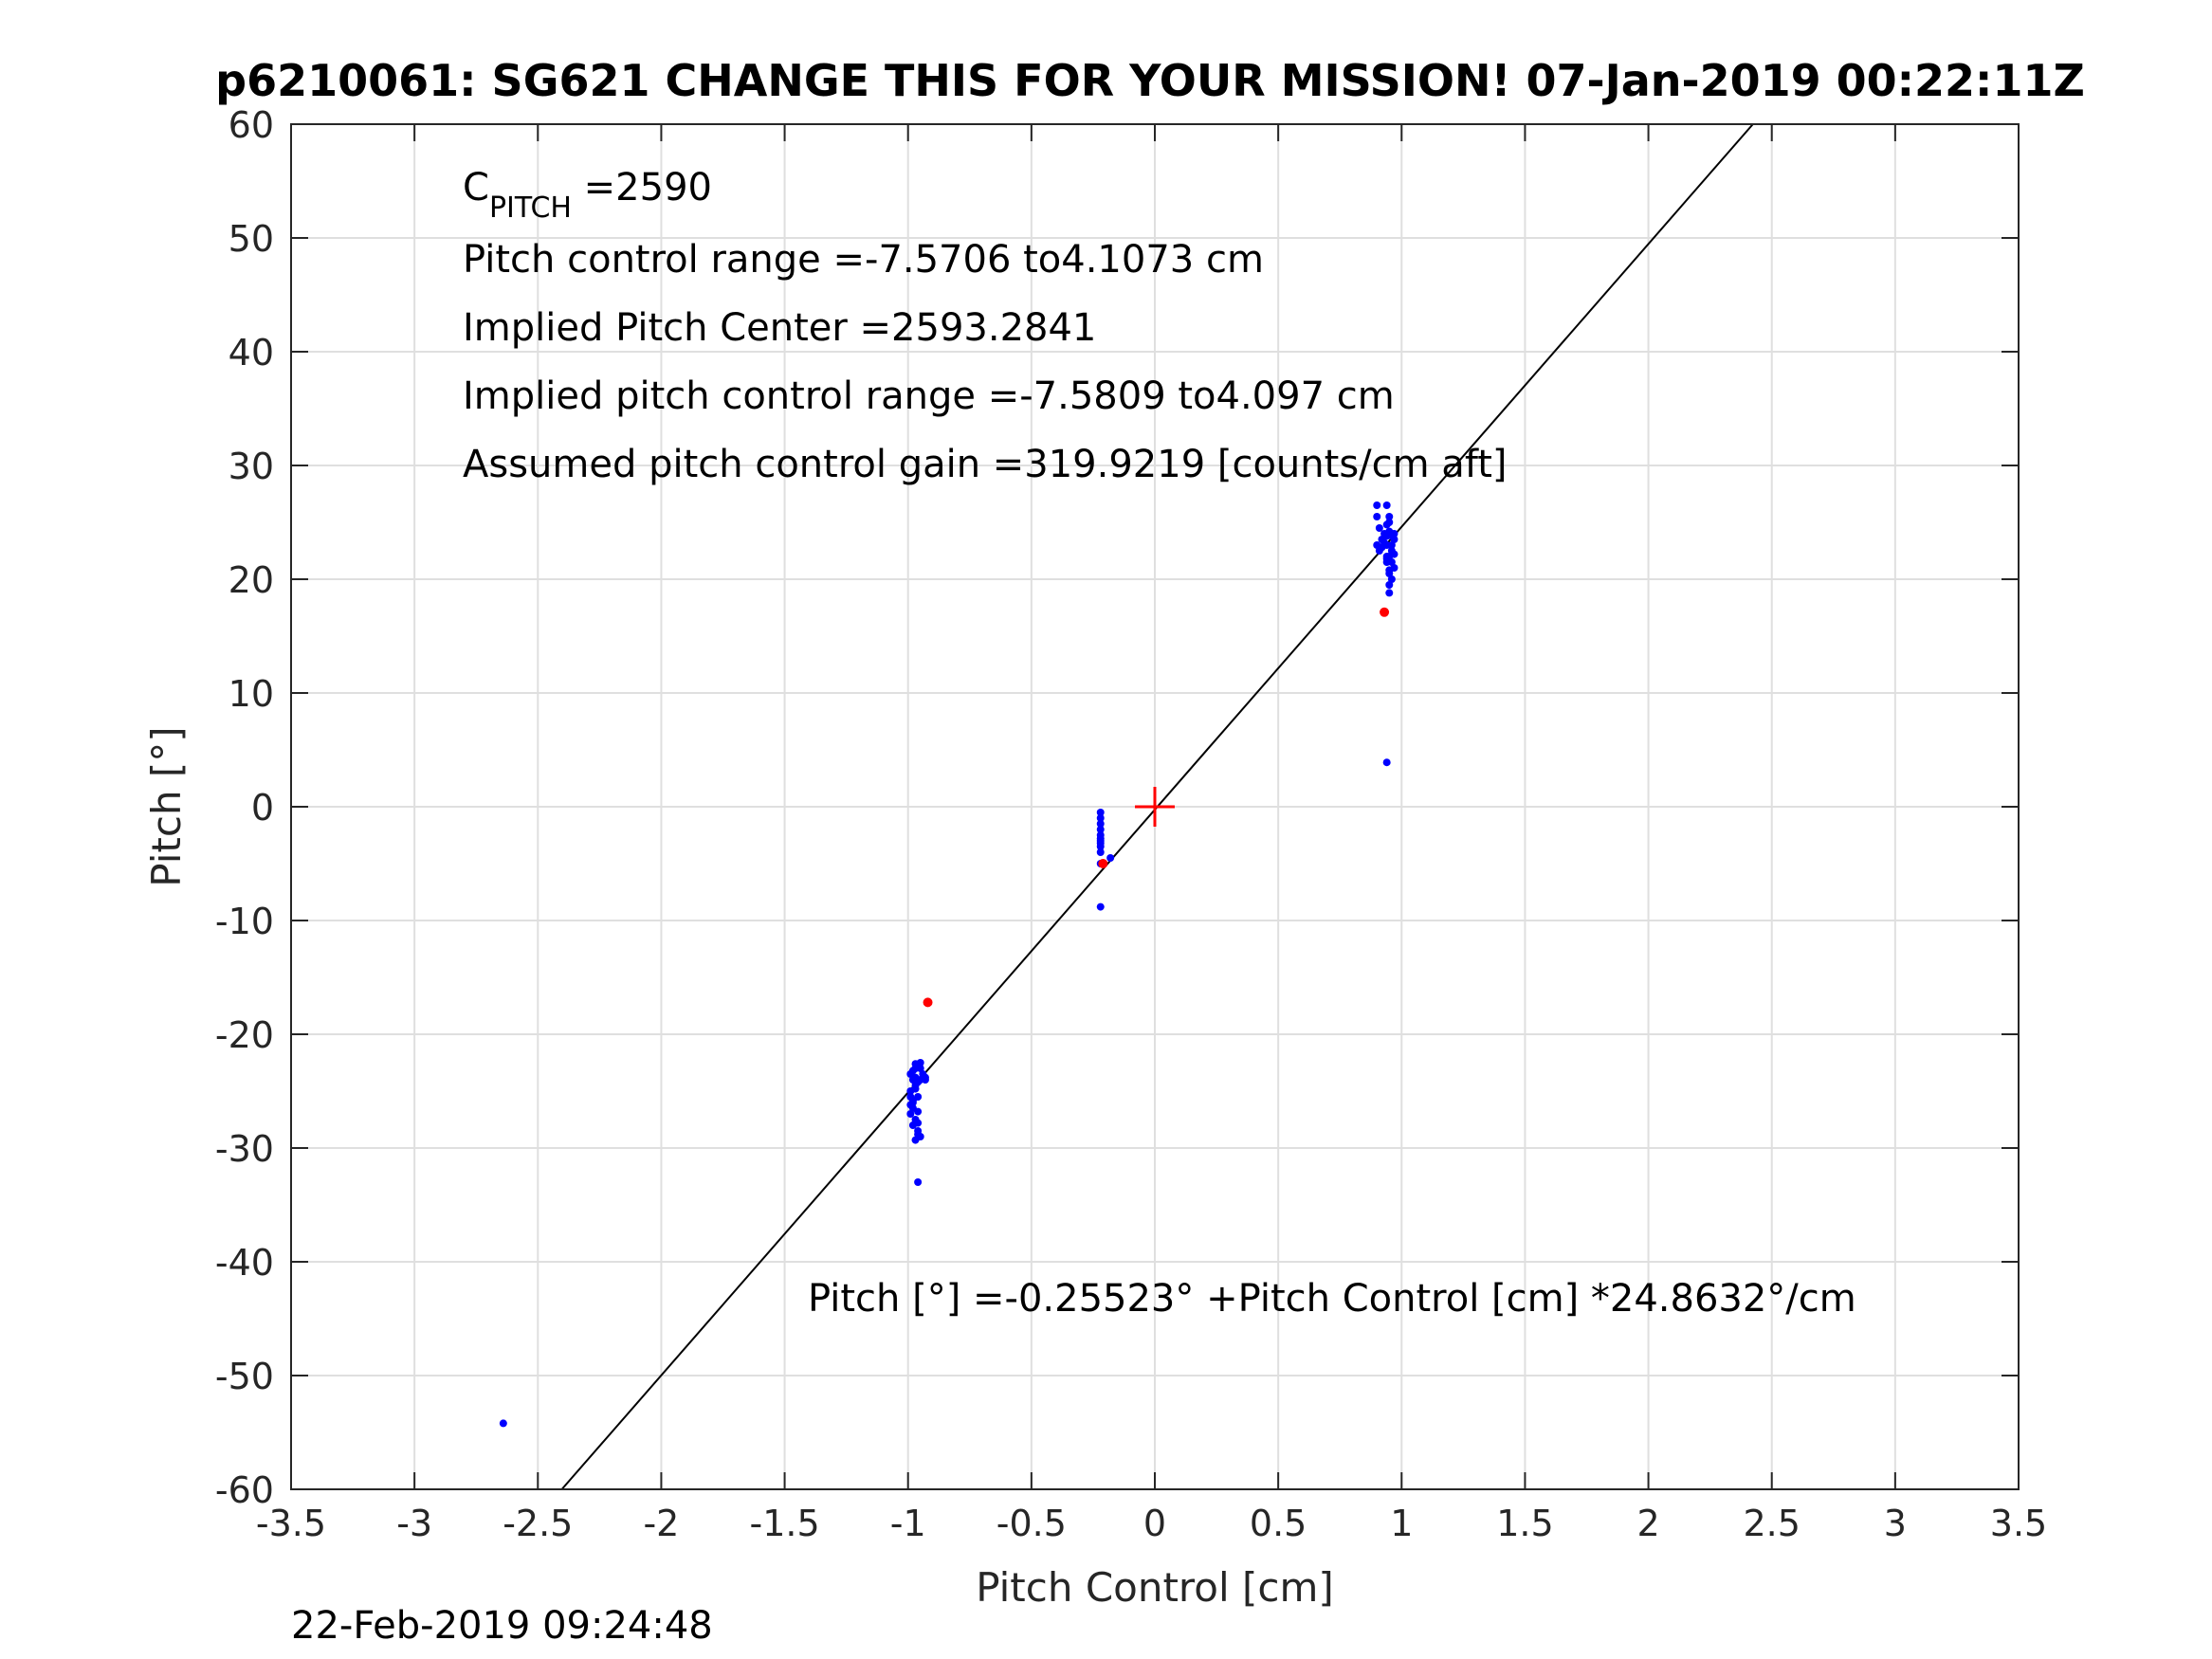 The width and height of the screenshot is (2212, 1659). Describe the element at coordinates (784, 1523) in the screenshot. I see `x-tick-label: -1.5` at that location.